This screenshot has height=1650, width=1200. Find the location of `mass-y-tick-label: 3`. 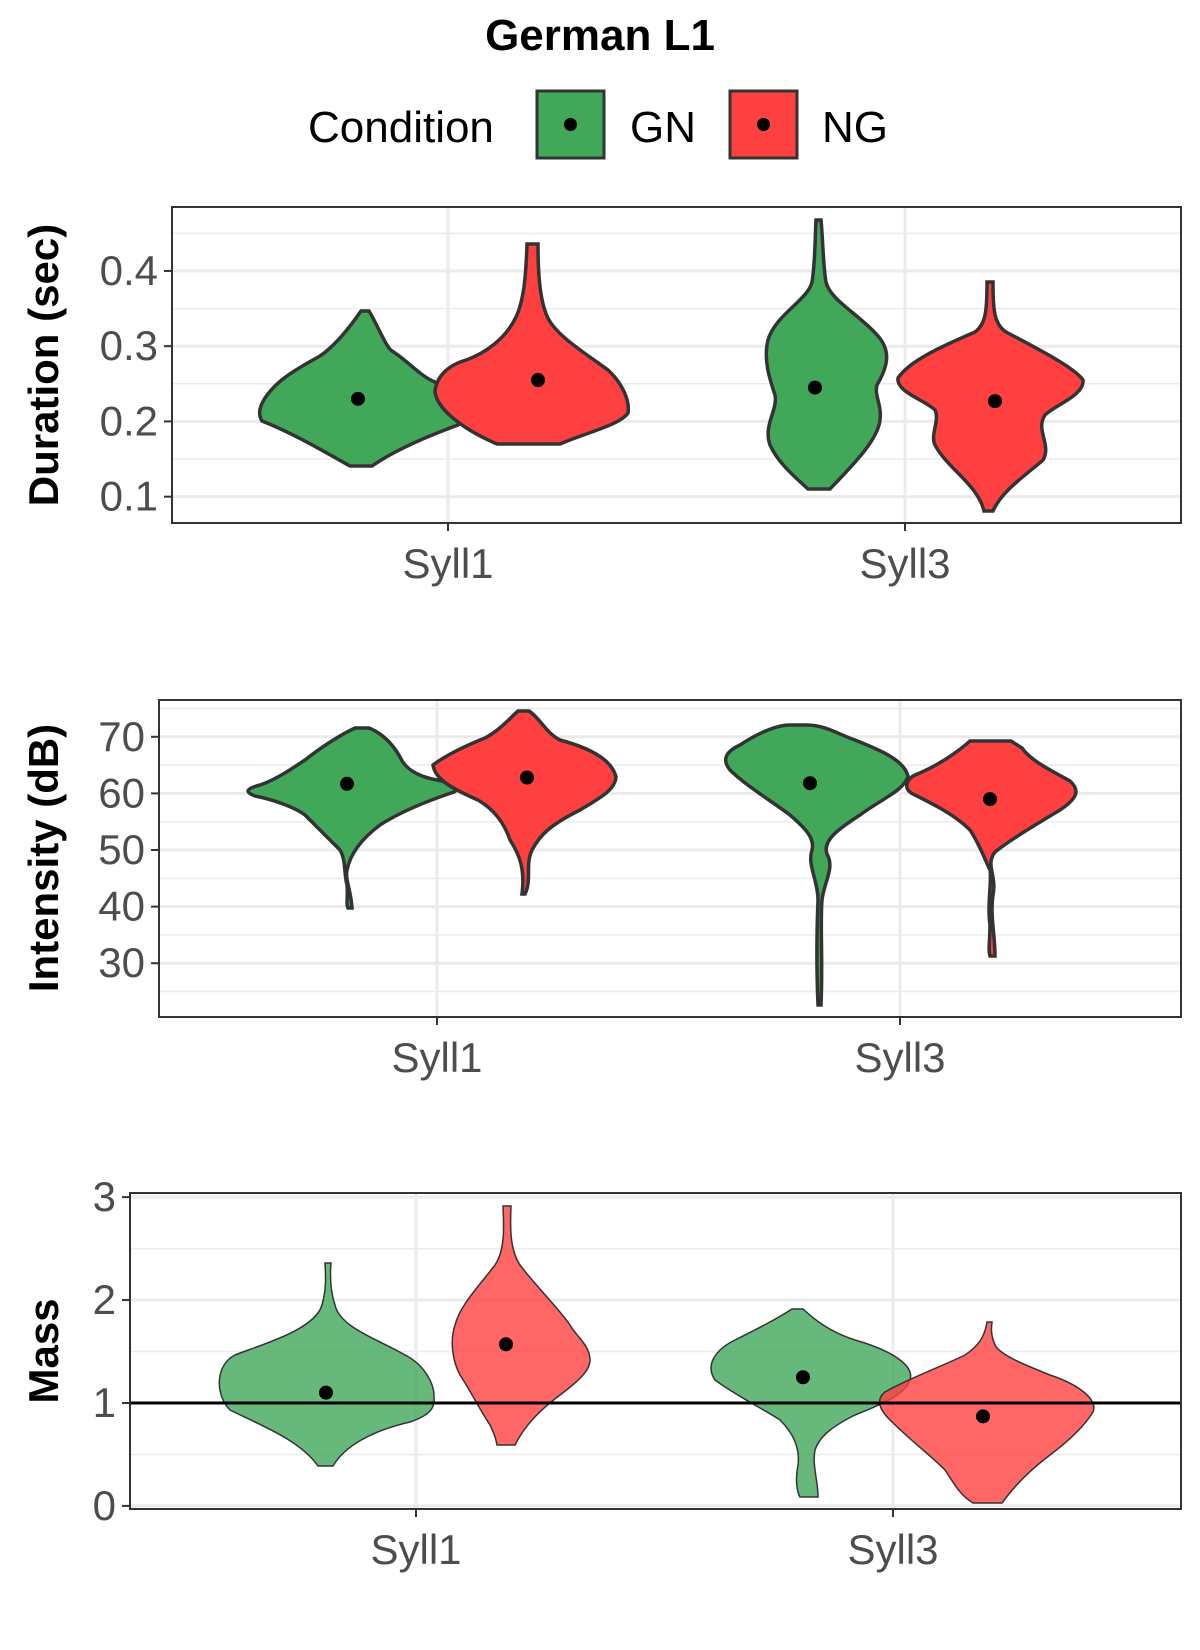

mass-y-tick-label: 3 is located at coordinates (104, 1196).